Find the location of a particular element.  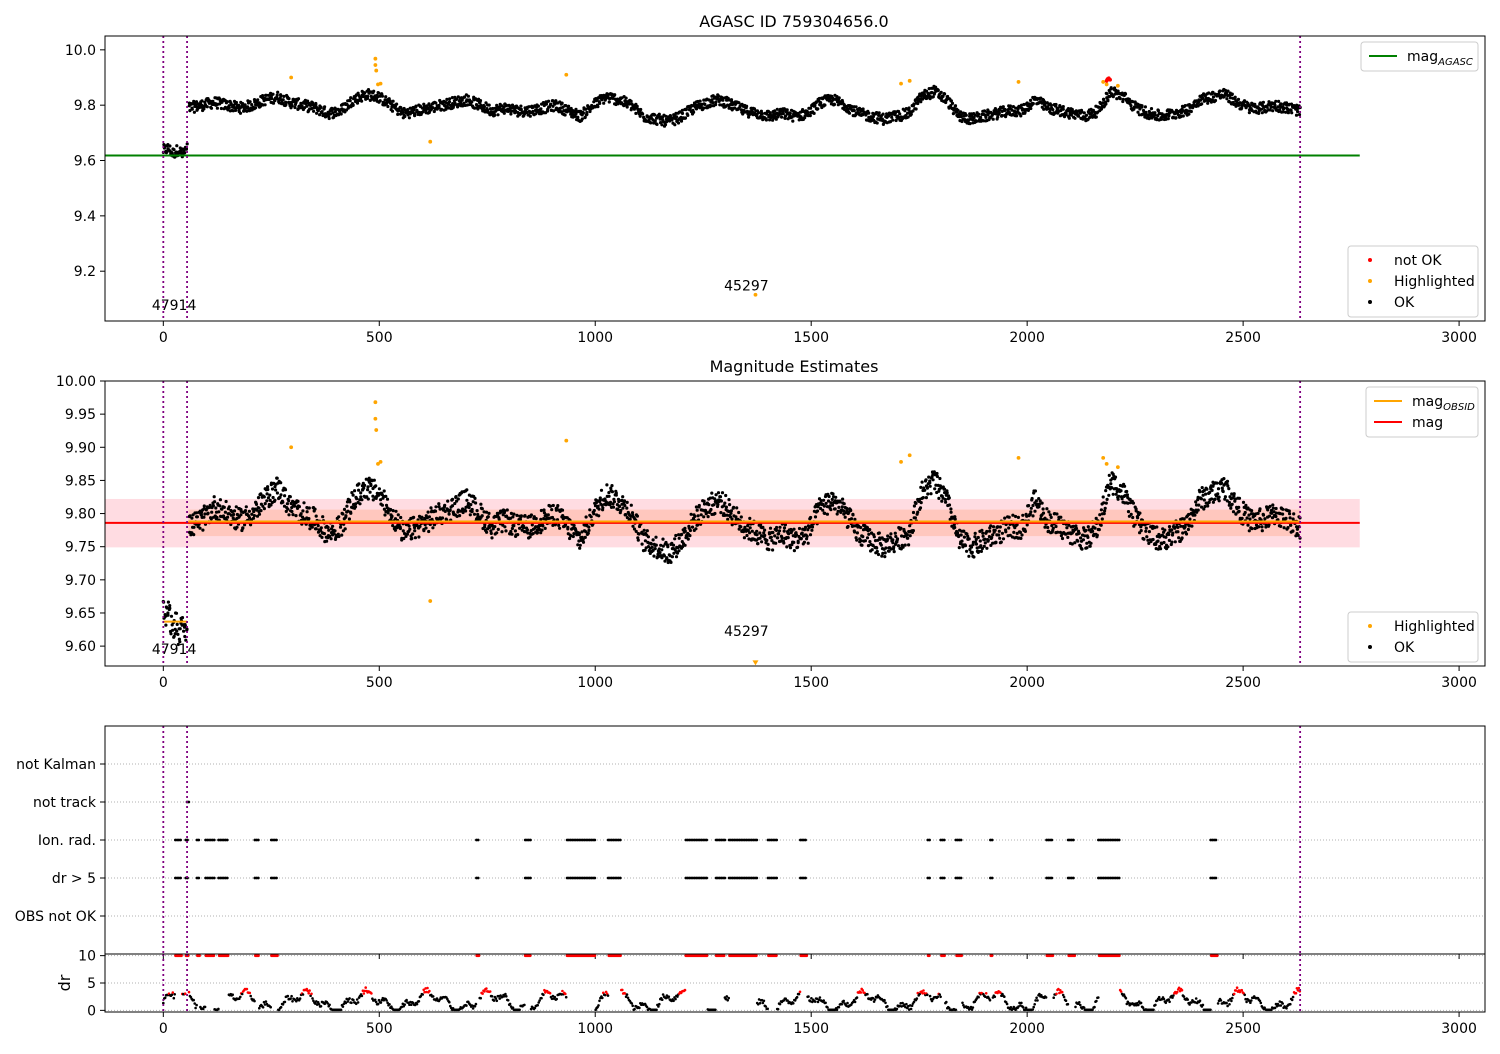

y-tick-label: 10.0 is located at coordinates (80, 51).